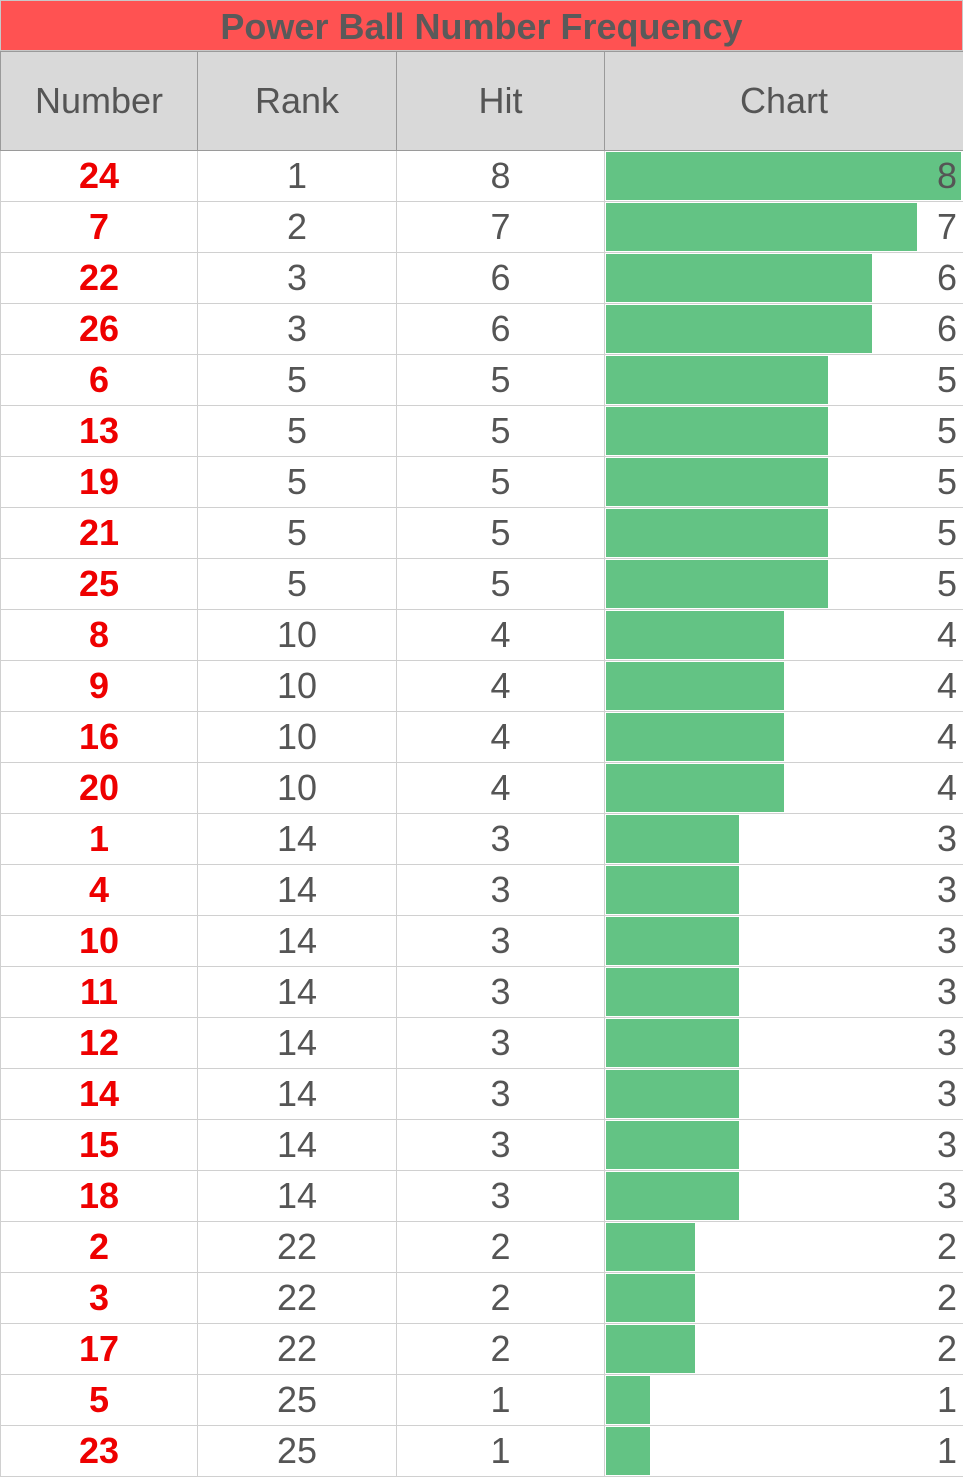  I want to click on number-cell: 25, so click(99, 584).